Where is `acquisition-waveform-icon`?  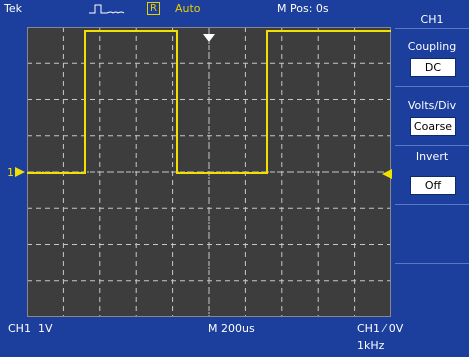 acquisition-waveform-icon is located at coordinates (107, 9).